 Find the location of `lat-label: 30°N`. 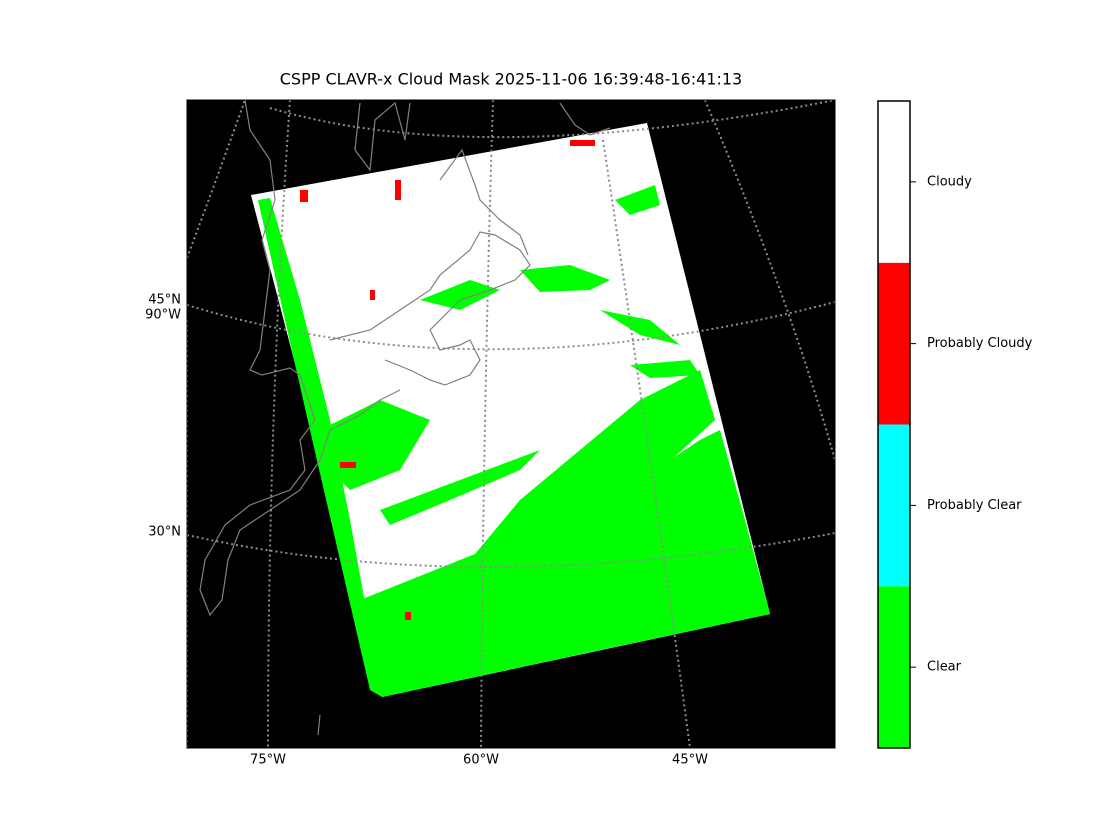

lat-label: 30°N is located at coordinates (164, 532).